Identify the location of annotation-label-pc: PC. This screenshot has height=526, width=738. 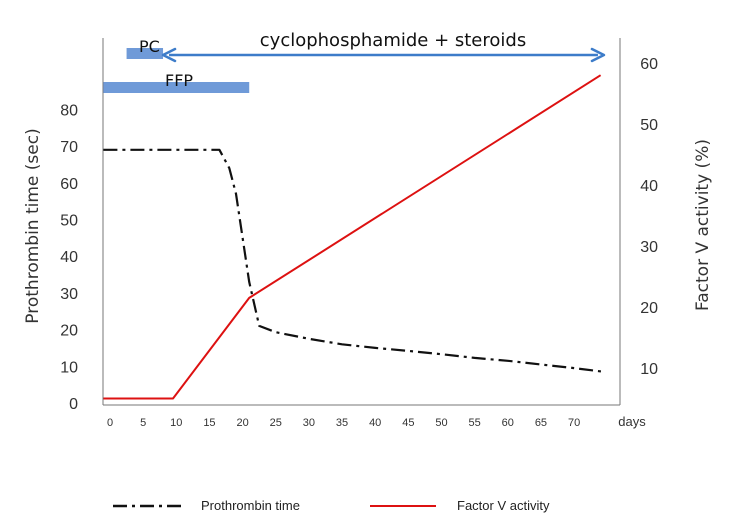
(149, 46).